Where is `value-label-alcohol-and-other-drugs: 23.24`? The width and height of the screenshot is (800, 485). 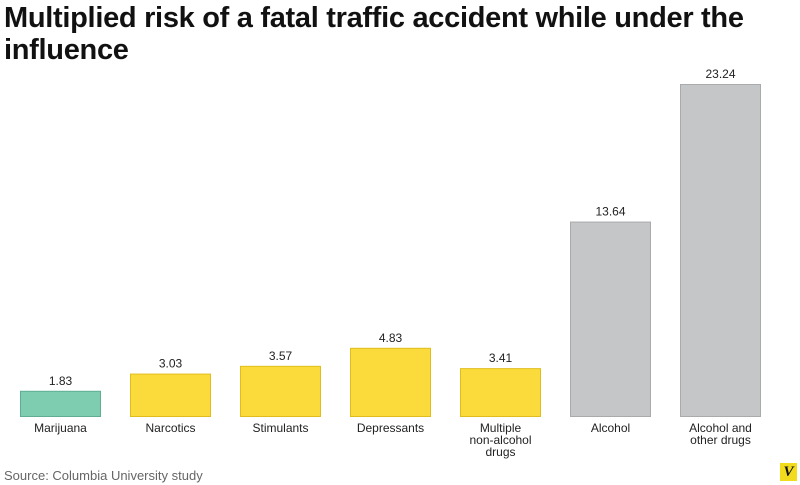
value-label-alcohol-and-other-drugs: 23.24 is located at coordinates (720, 74).